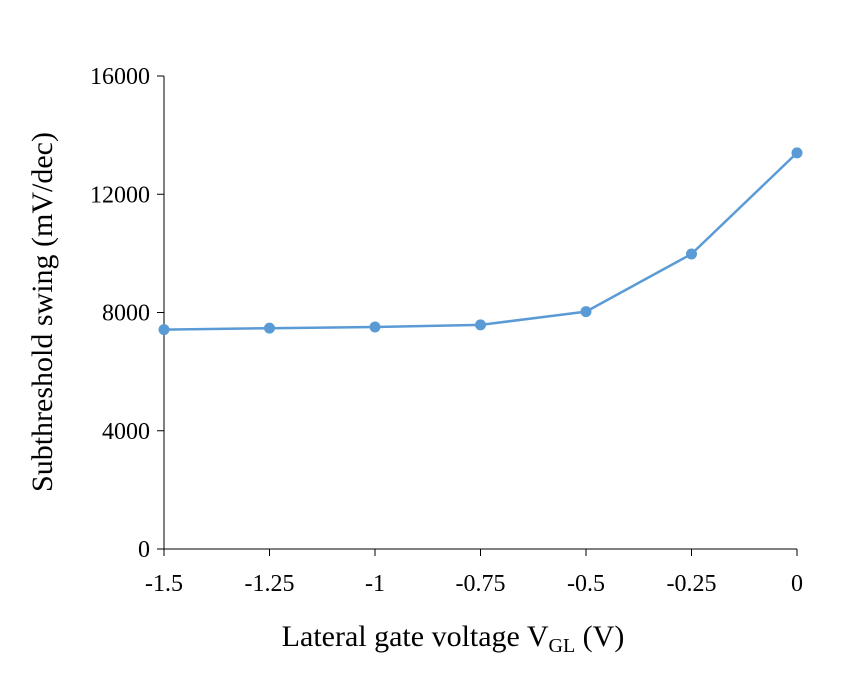 This screenshot has width=848, height=686. What do you see at coordinates (415, 636) in the screenshot?
I see `x-axis-title-main: Lateral gate voltage V` at bounding box center [415, 636].